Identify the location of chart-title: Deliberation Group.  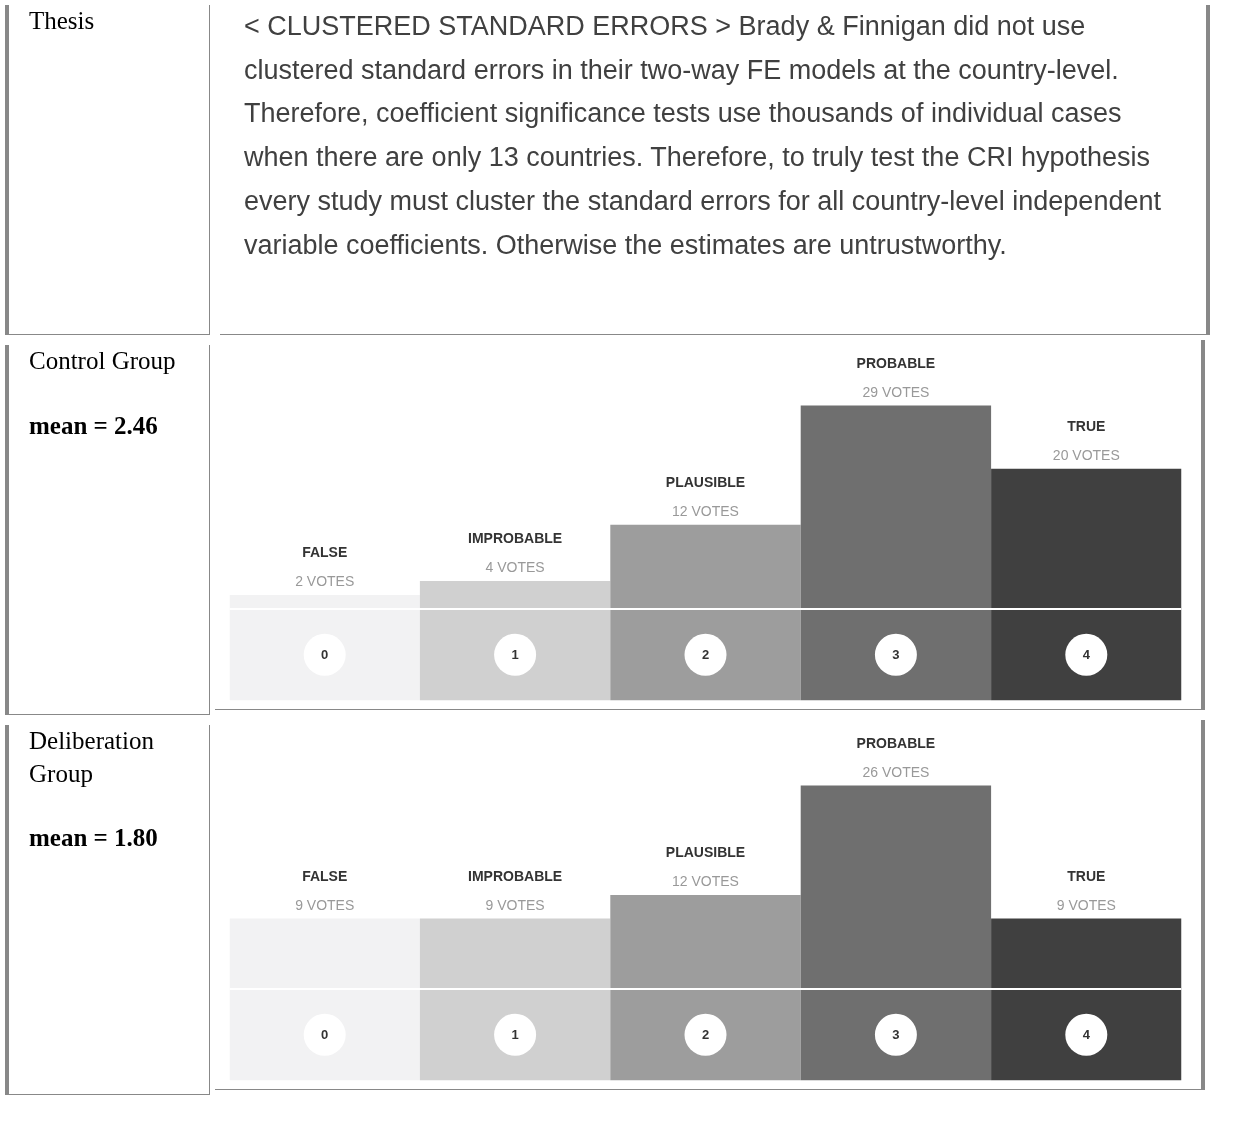
(92, 757).